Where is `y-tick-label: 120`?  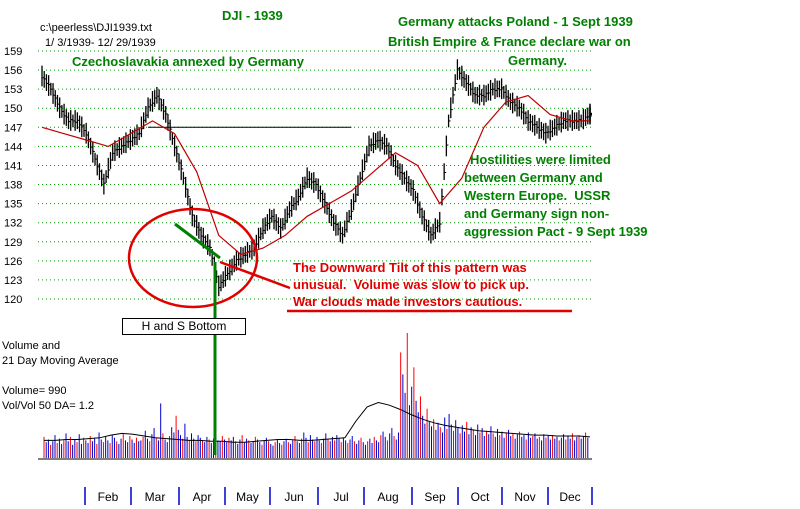
y-tick-label: 120 is located at coordinates (13, 300).